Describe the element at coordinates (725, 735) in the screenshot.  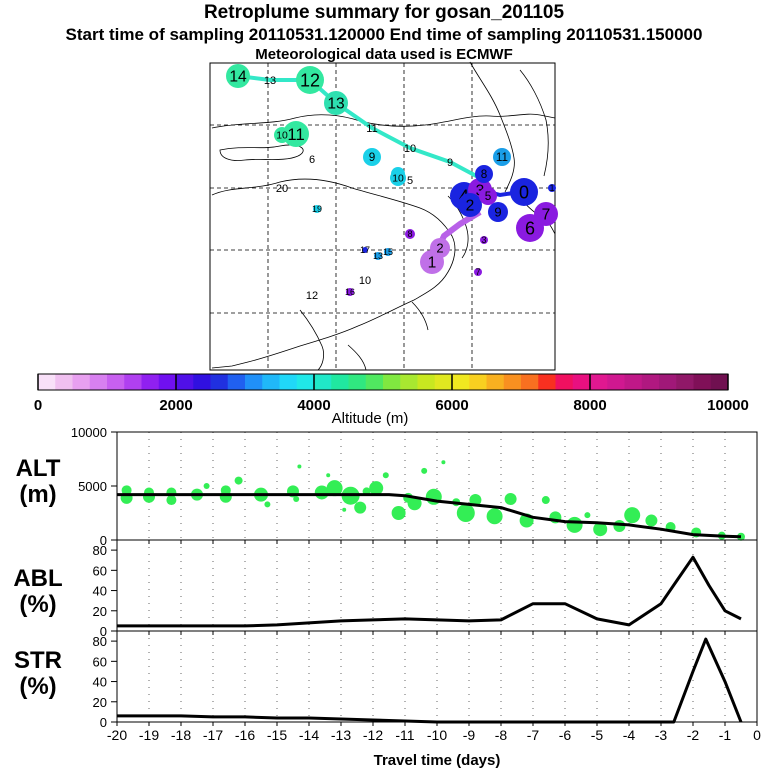
I see `str-xtick-label: -1` at that location.